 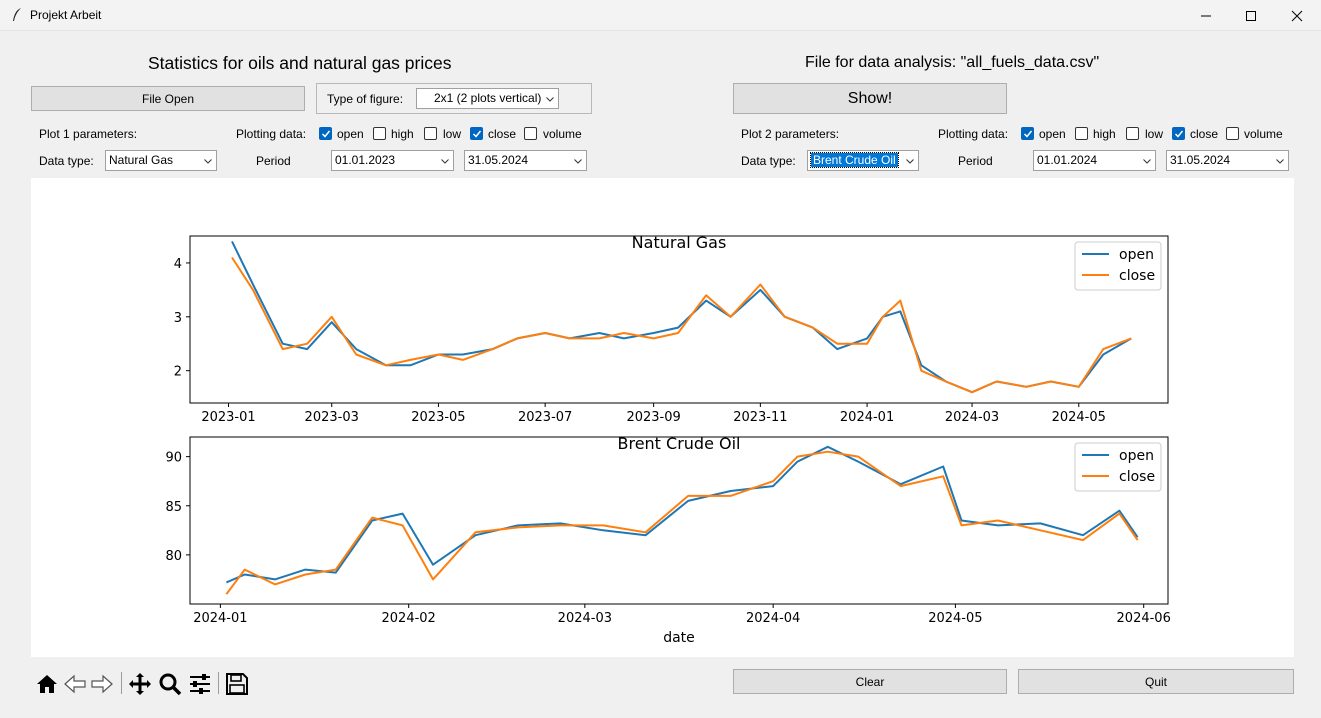 I want to click on close-icon, so click(x=1297, y=15).